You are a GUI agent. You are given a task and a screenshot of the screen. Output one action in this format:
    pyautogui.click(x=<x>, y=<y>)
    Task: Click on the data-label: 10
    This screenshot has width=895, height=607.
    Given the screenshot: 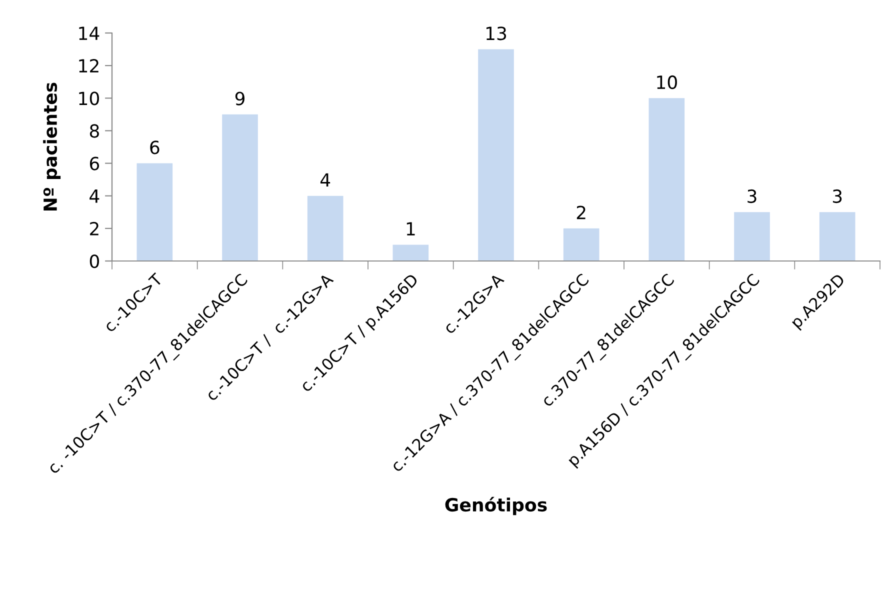 What is the action you would take?
    pyautogui.click(x=667, y=82)
    